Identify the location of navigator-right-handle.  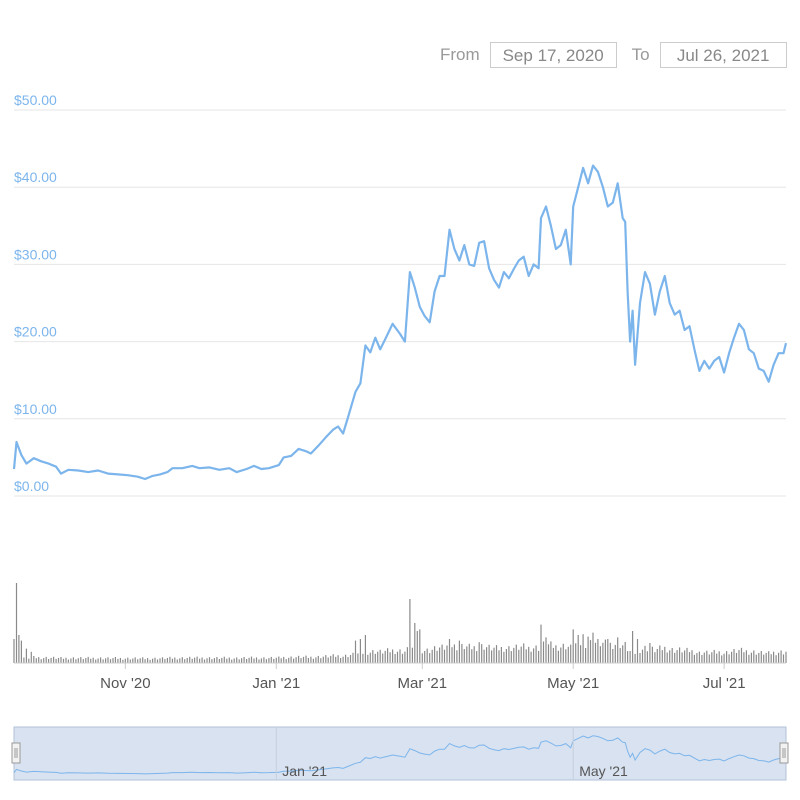
(784, 753).